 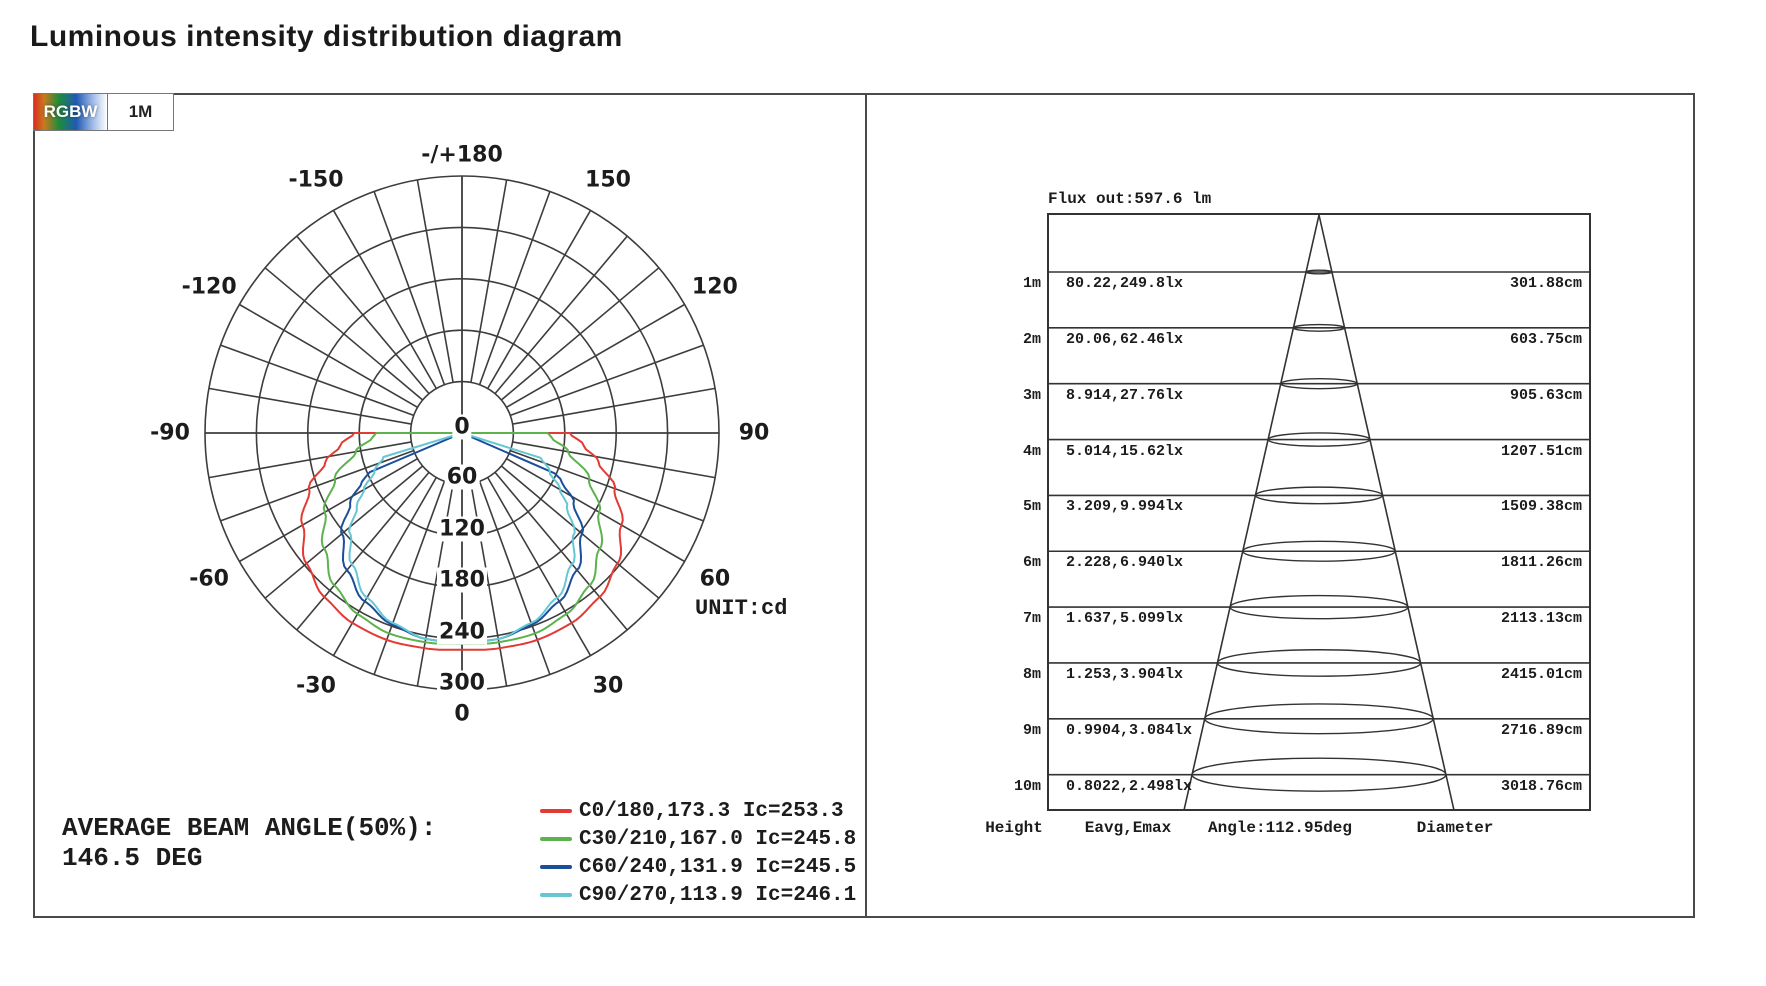 I want to click on cone-diameter-5m: 1509.38cm, so click(x=1541, y=507).